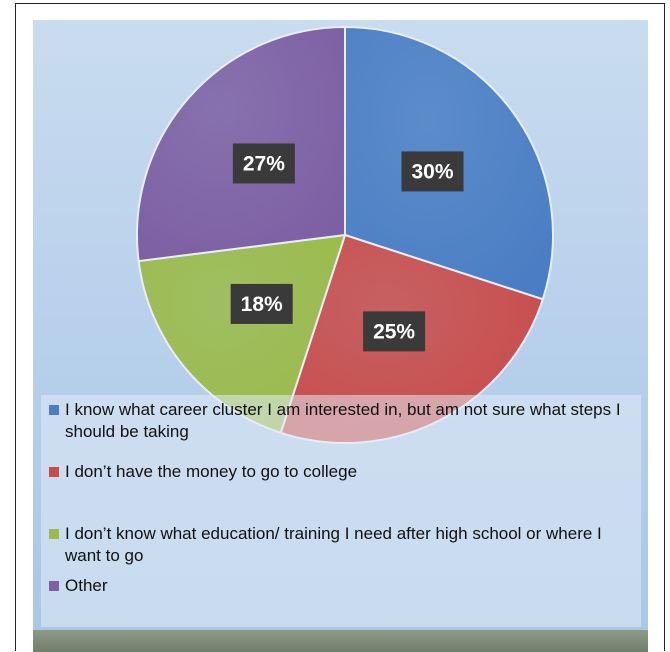  Describe the element at coordinates (340, 641) in the screenshot. I see `bottom-strip` at that location.